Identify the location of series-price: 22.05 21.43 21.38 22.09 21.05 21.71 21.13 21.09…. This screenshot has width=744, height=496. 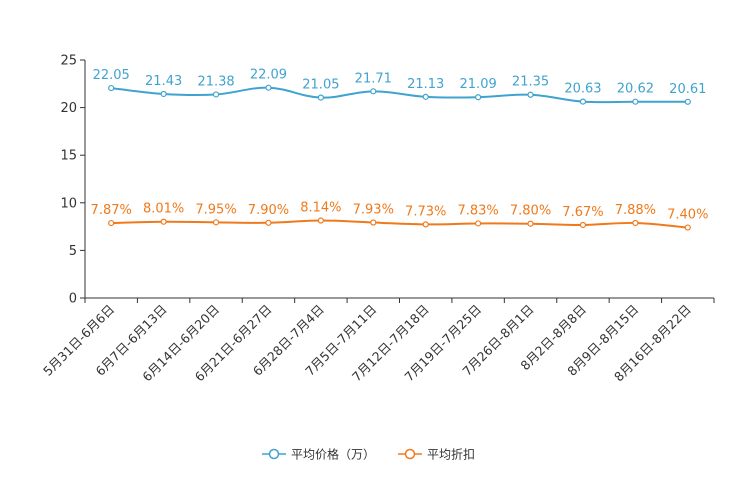
(399, 86).